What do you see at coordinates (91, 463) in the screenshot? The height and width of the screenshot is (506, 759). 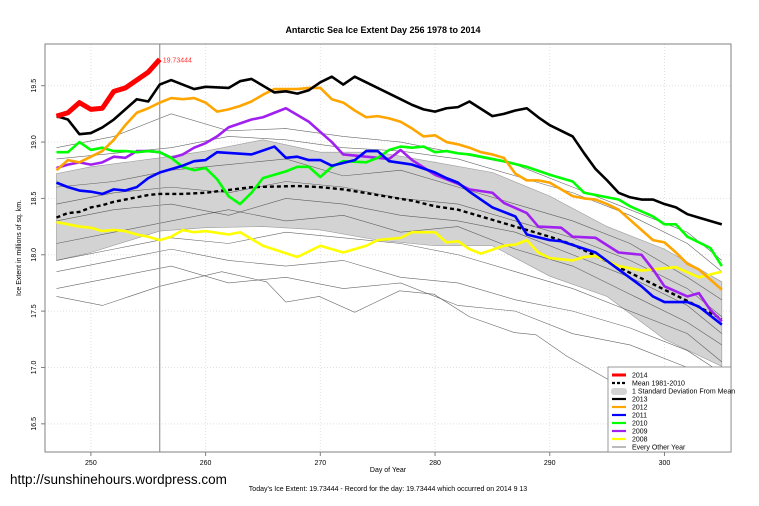 I see `x-tick-label: 250` at bounding box center [91, 463].